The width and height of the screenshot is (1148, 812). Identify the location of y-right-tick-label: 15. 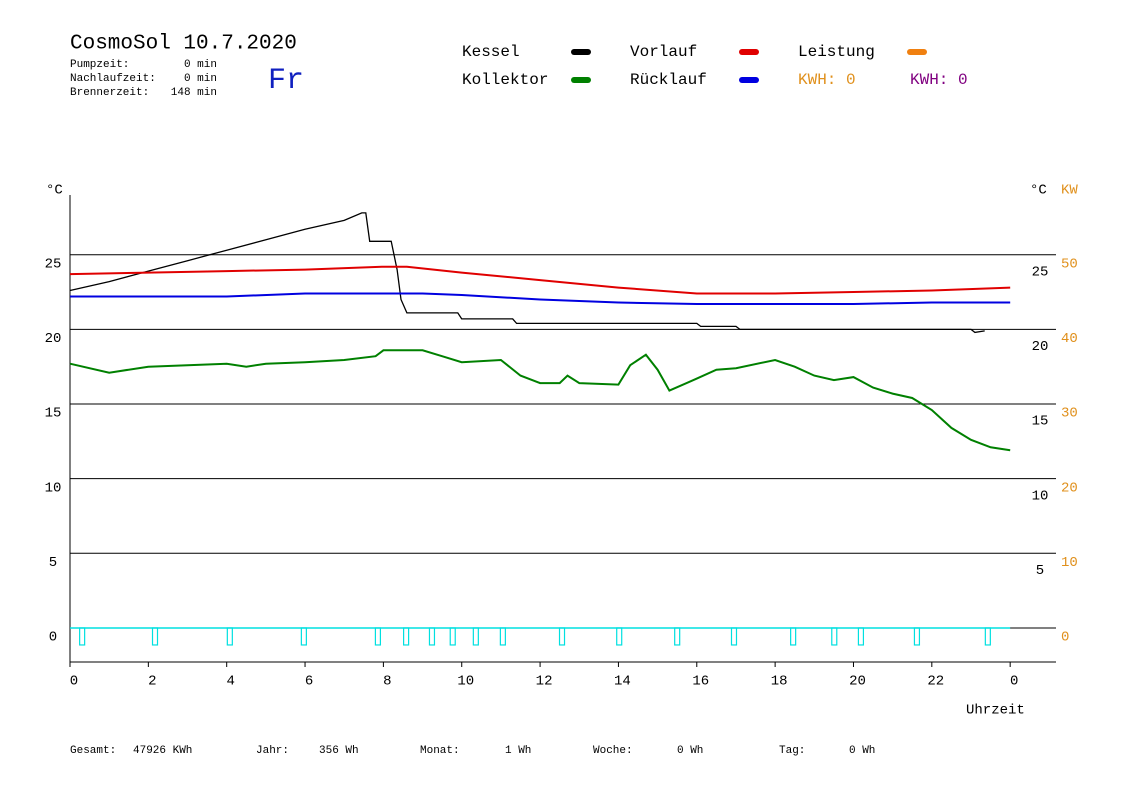
(1040, 422).